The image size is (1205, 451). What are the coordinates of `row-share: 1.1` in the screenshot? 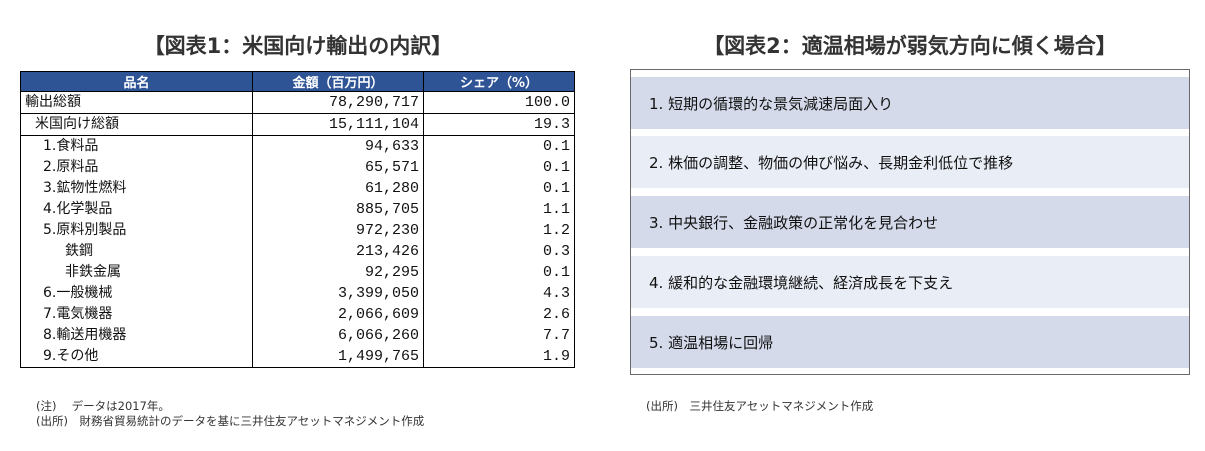 It's located at (499, 209).